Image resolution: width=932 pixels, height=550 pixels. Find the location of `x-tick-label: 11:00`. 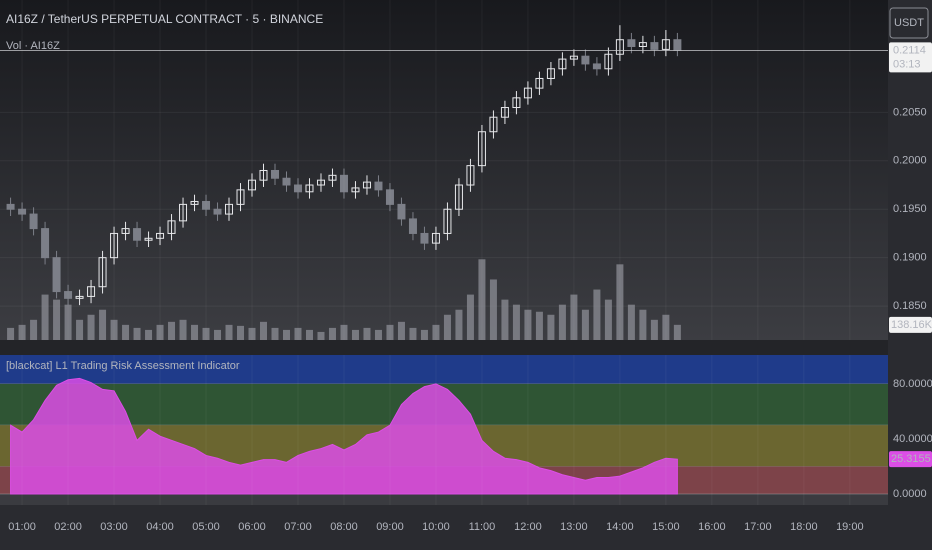

x-tick-label: 11:00 is located at coordinates (482, 527).